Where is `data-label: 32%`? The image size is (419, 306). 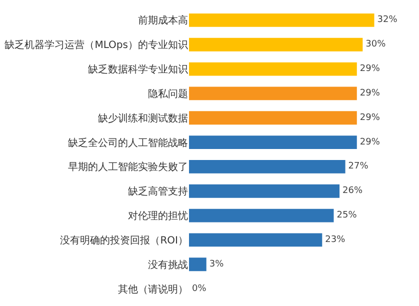
data-label: 32% is located at coordinates (387, 20).